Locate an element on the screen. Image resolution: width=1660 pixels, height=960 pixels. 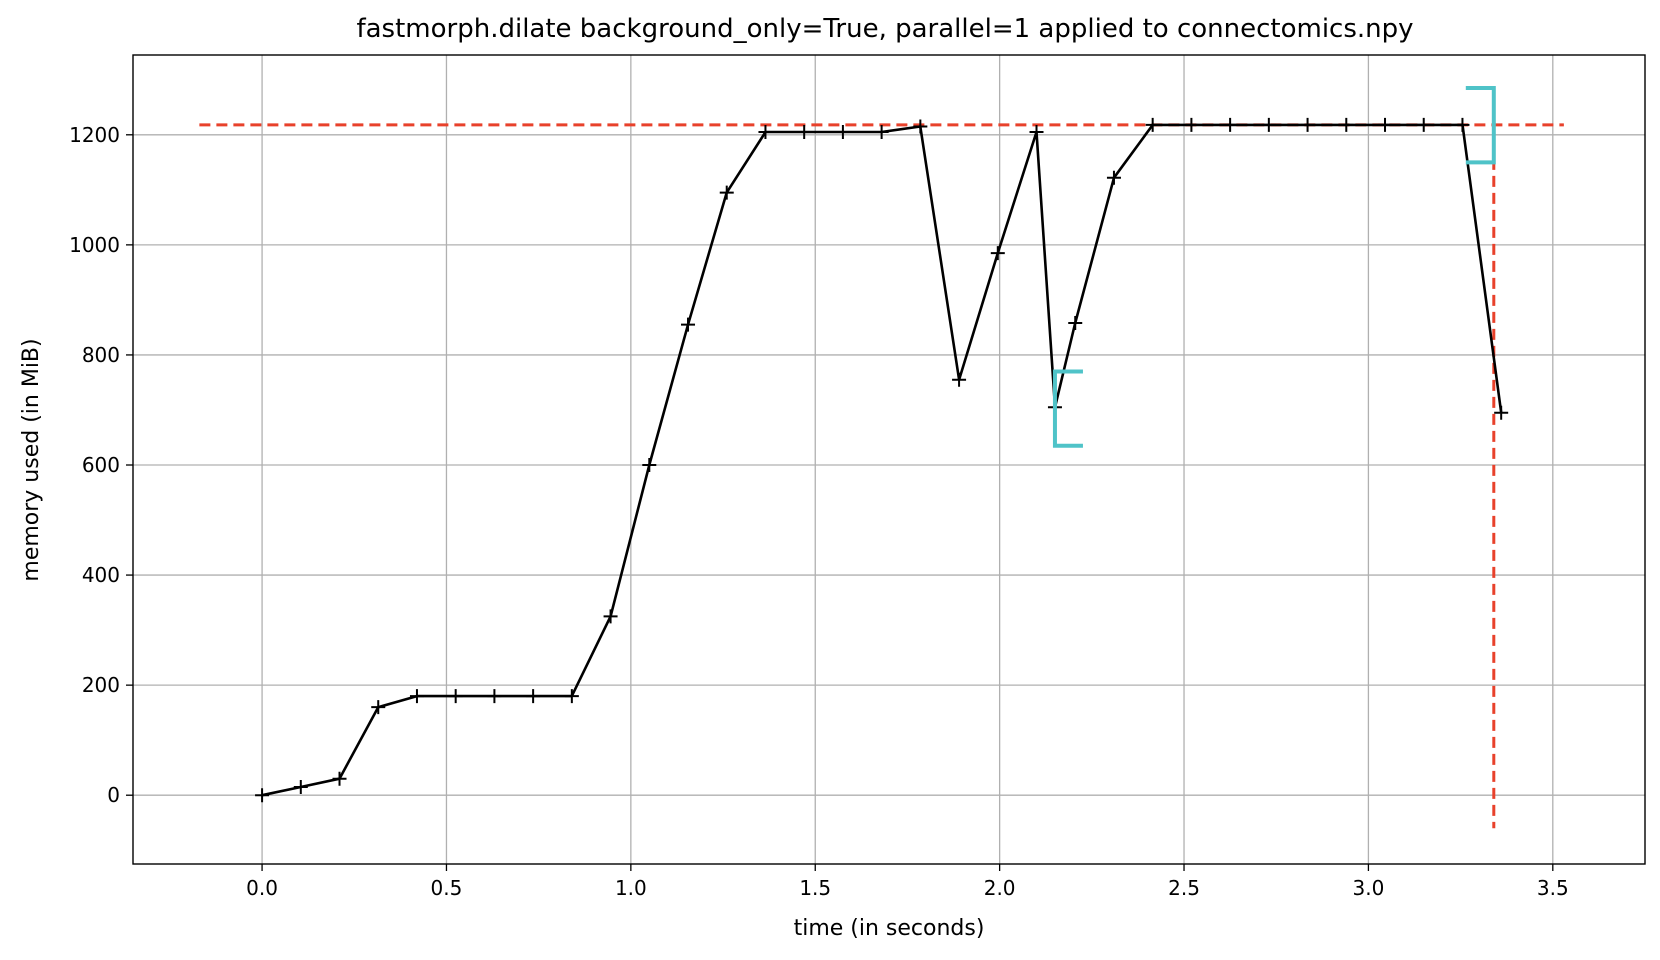
x-ticks: 0.0 0.5 1.0 1.5 2.0 2.5 3.0 3.5 is located at coordinates (907, 882).